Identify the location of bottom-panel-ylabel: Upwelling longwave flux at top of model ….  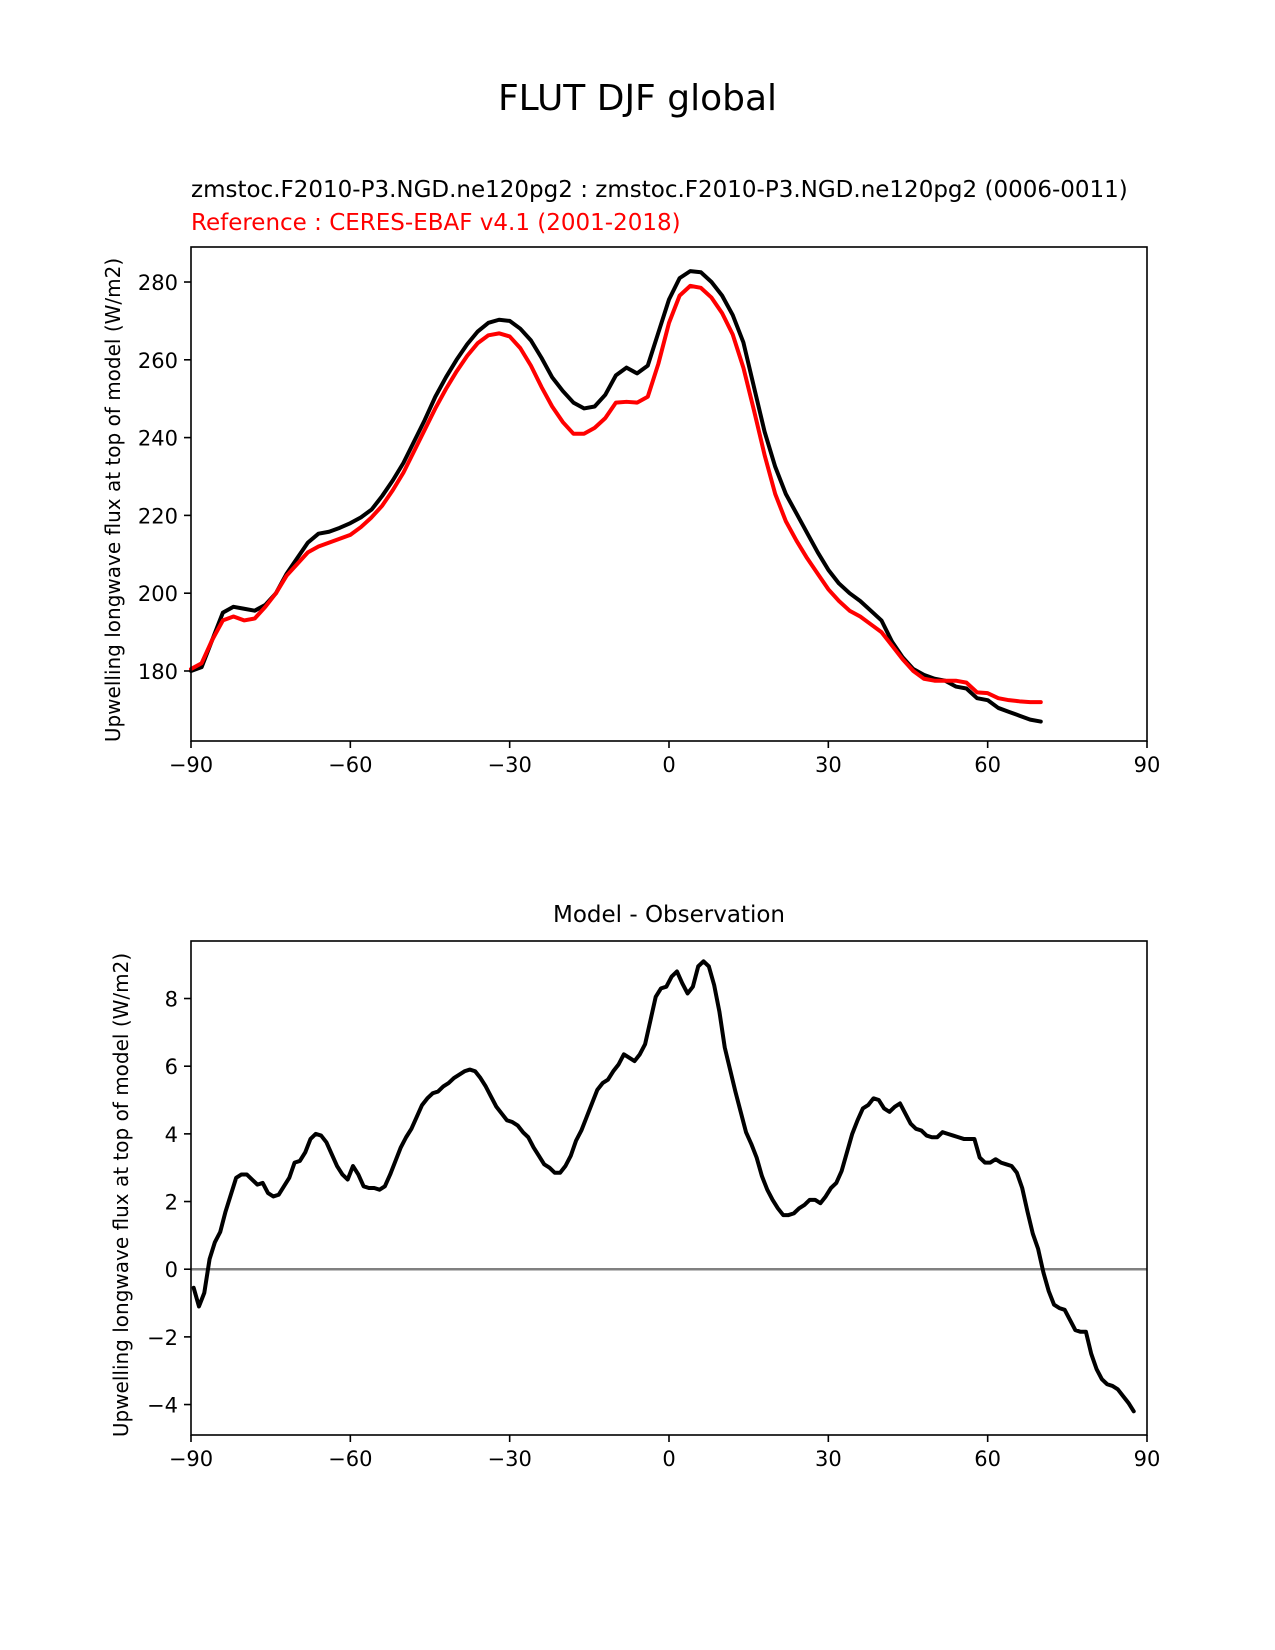
(121, 1195).